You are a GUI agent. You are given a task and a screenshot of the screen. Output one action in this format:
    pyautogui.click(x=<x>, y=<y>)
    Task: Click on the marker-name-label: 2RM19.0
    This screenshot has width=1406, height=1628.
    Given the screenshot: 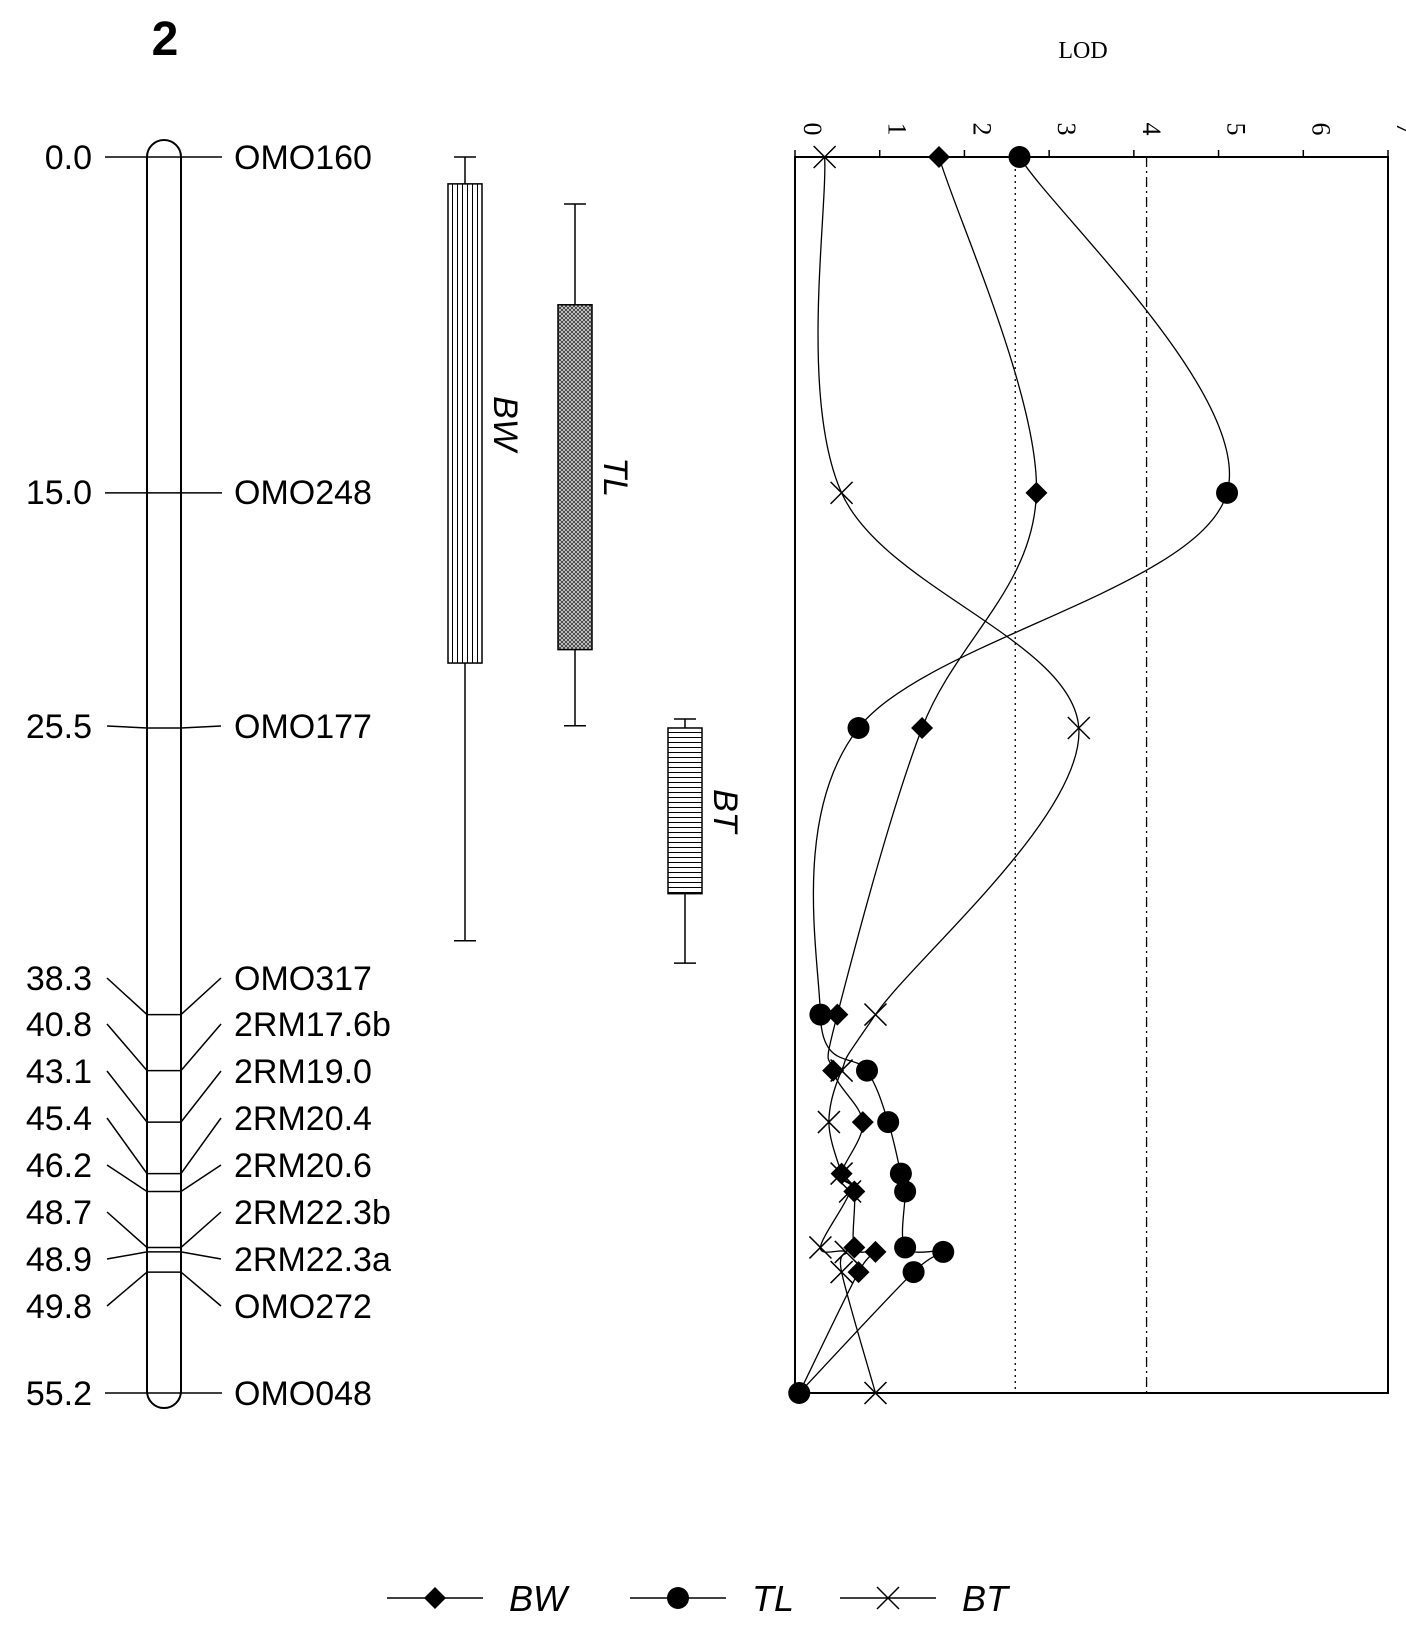 What is the action you would take?
    pyautogui.click(x=303, y=1072)
    